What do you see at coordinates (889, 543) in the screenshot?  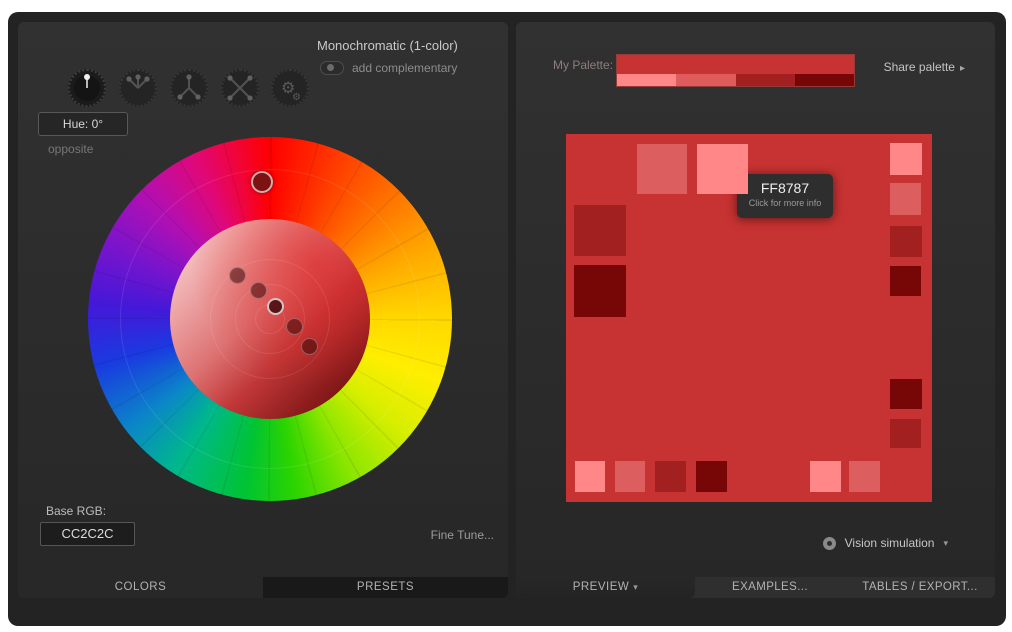 I see `vision-simulation-label: Vision simulation` at bounding box center [889, 543].